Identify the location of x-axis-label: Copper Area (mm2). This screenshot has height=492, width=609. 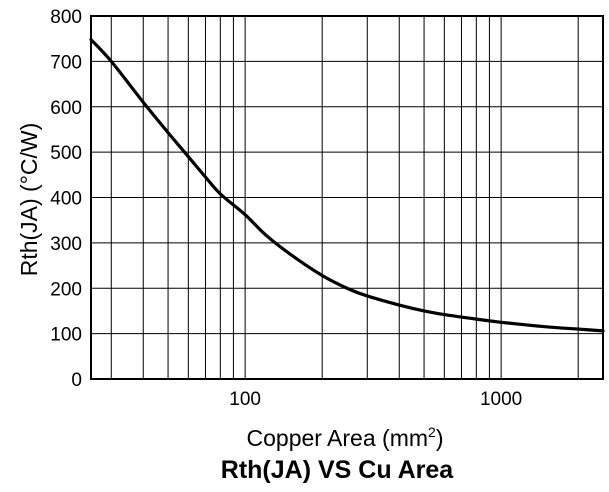
(345, 437).